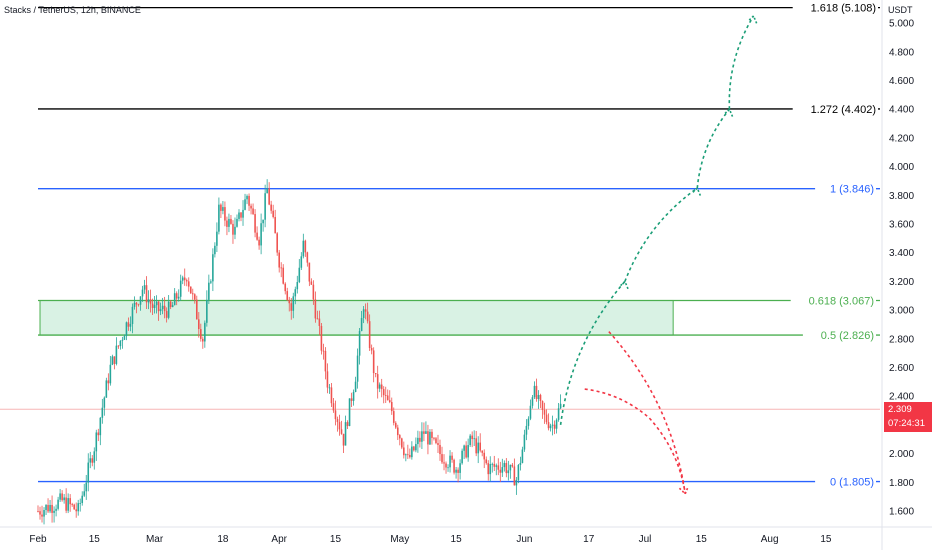 The image size is (932, 550). I want to click on x-tick-label: Jun, so click(524, 539).